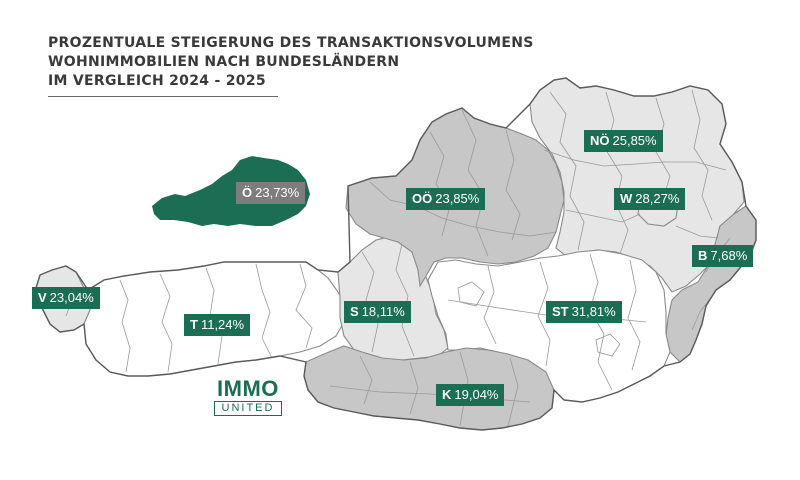  I want to click on austria-inset-silhouette, so click(231, 191).